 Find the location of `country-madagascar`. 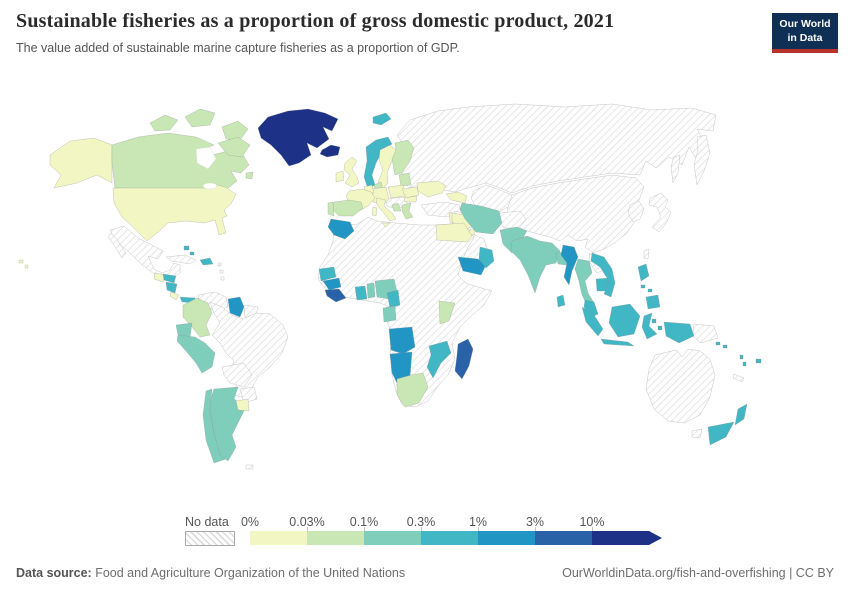

country-madagascar is located at coordinates (464, 359).